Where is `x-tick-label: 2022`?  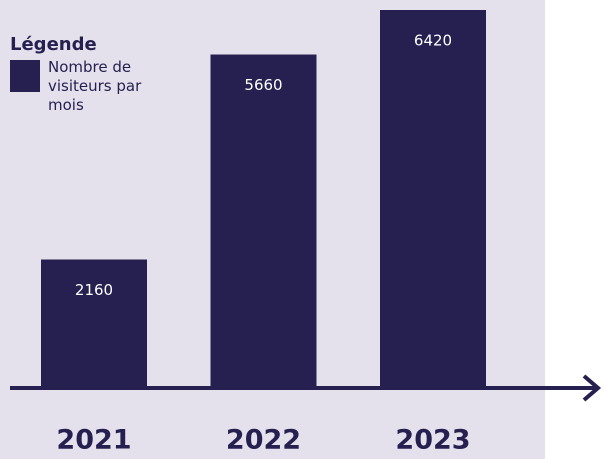 x-tick-label: 2022 is located at coordinates (263, 440).